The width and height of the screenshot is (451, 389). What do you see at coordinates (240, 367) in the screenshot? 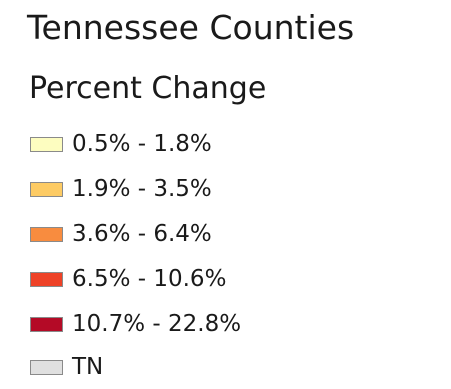
I see `legend-item: TN` at bounding box center [240, 367].